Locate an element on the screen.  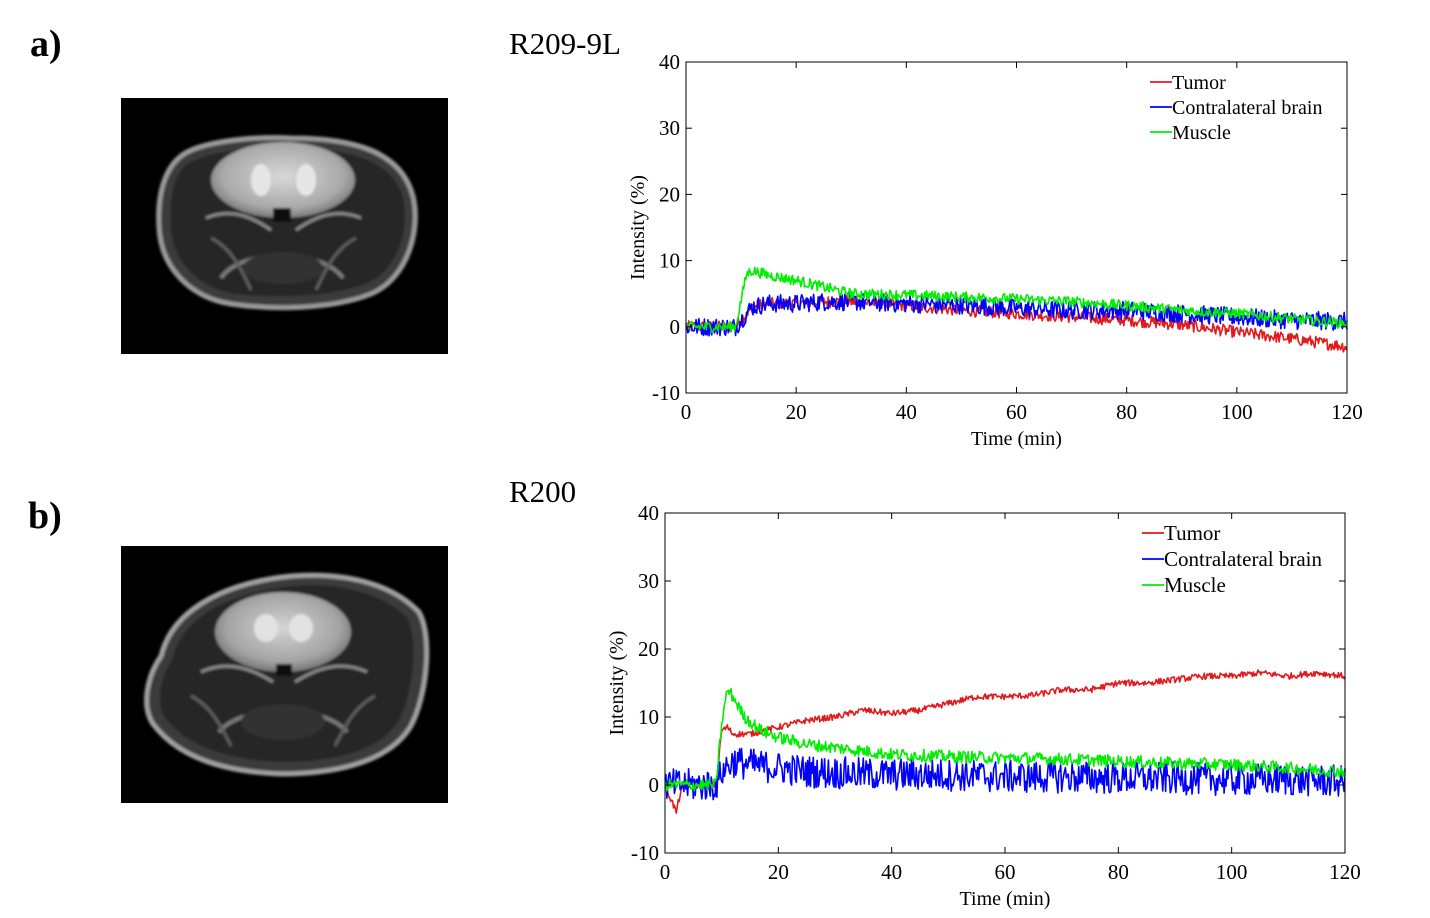
series-line-tumor is located at coordinates (1016, 324).